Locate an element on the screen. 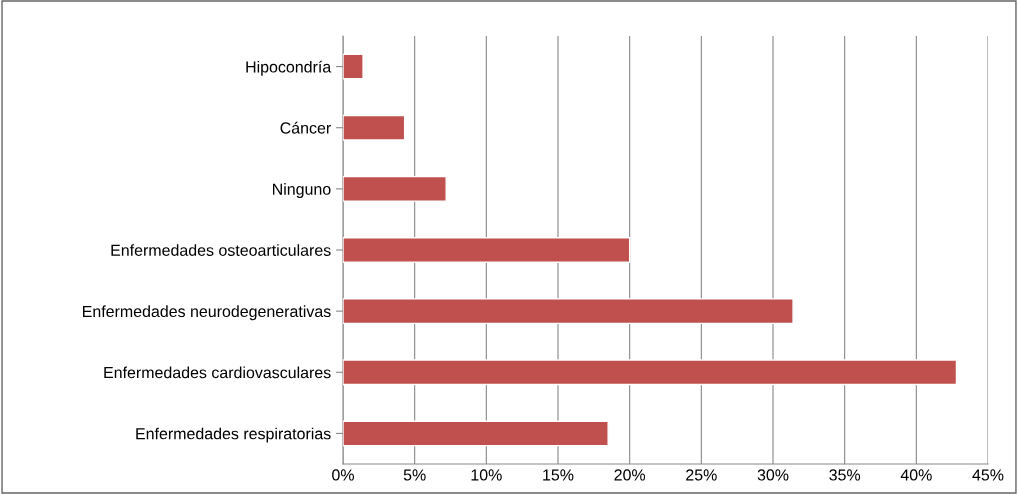 The height and width of the screenshot is (494, 1018). y-tick-label: Hipocondría is located at coordinates (289, 68).